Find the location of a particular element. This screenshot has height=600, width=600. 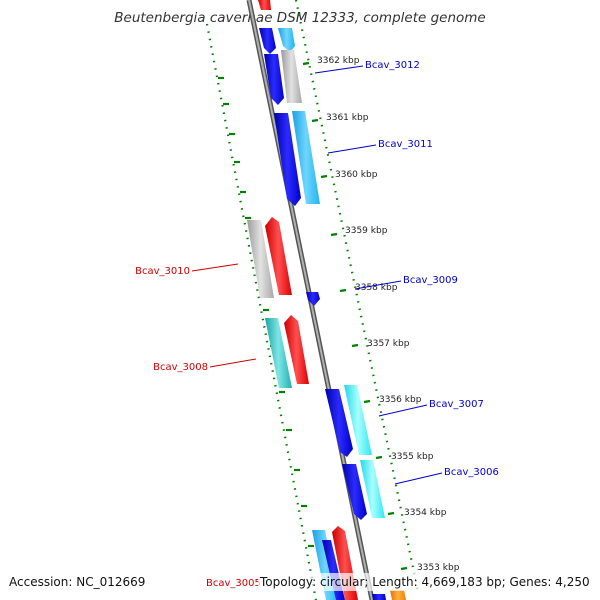

gene-label: Bcav_3008 is located at coordinates (180, 367).